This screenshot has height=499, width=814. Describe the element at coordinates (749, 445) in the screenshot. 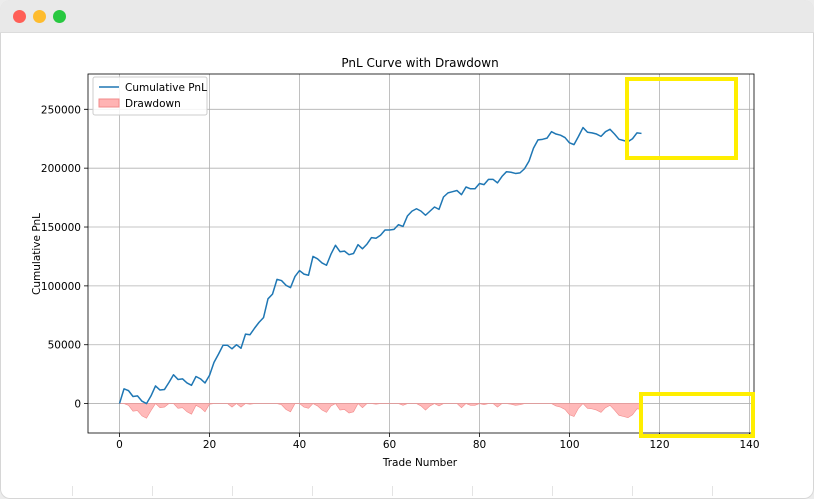

I see `x-tick-label: 140` at that location.